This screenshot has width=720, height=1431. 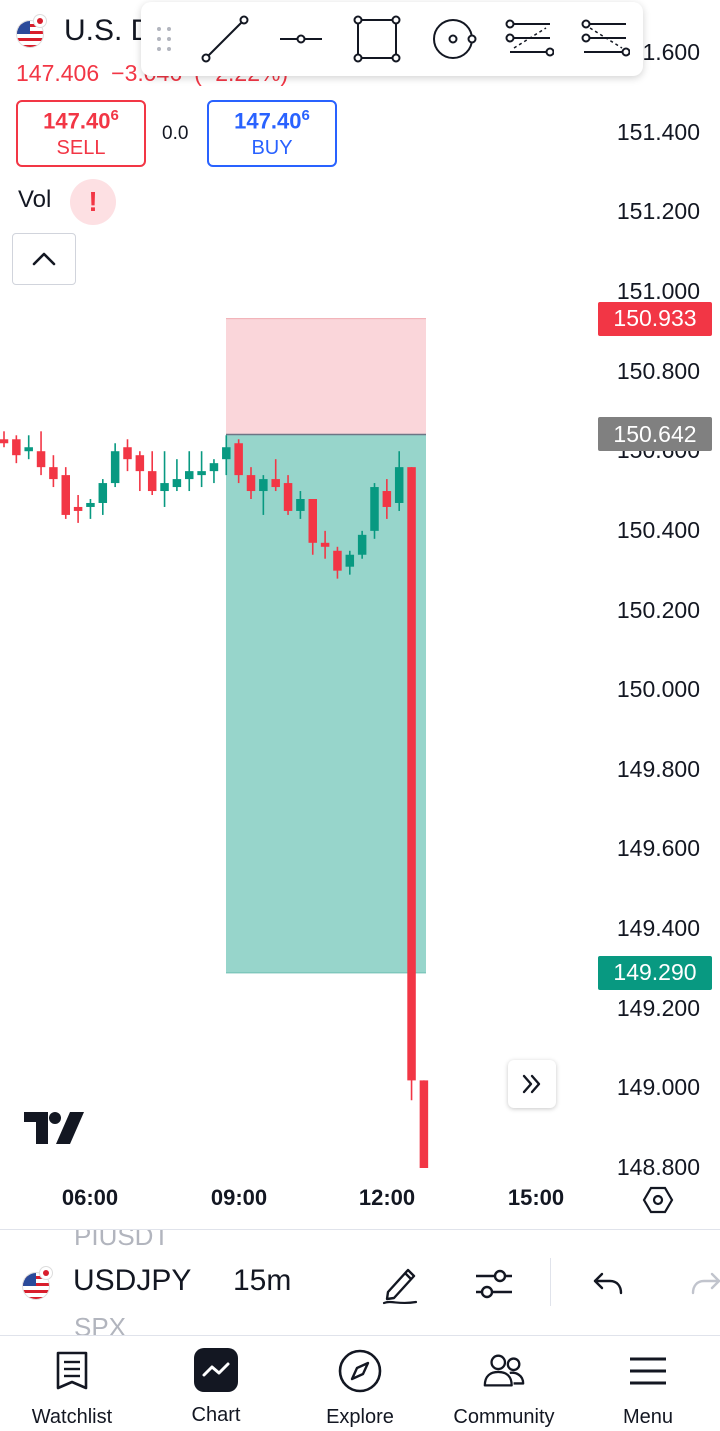 I want to click on stop-price-badge: 150.933, so click(x=655, y=318).